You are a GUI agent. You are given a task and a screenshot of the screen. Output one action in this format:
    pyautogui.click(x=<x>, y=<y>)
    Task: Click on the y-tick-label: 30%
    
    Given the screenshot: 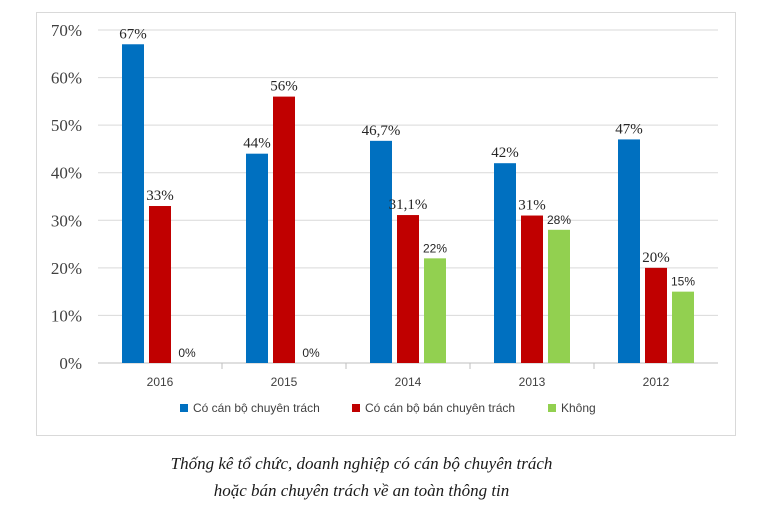 What is the action you would take?
    pyautogui.click(x=66, y=220)
    